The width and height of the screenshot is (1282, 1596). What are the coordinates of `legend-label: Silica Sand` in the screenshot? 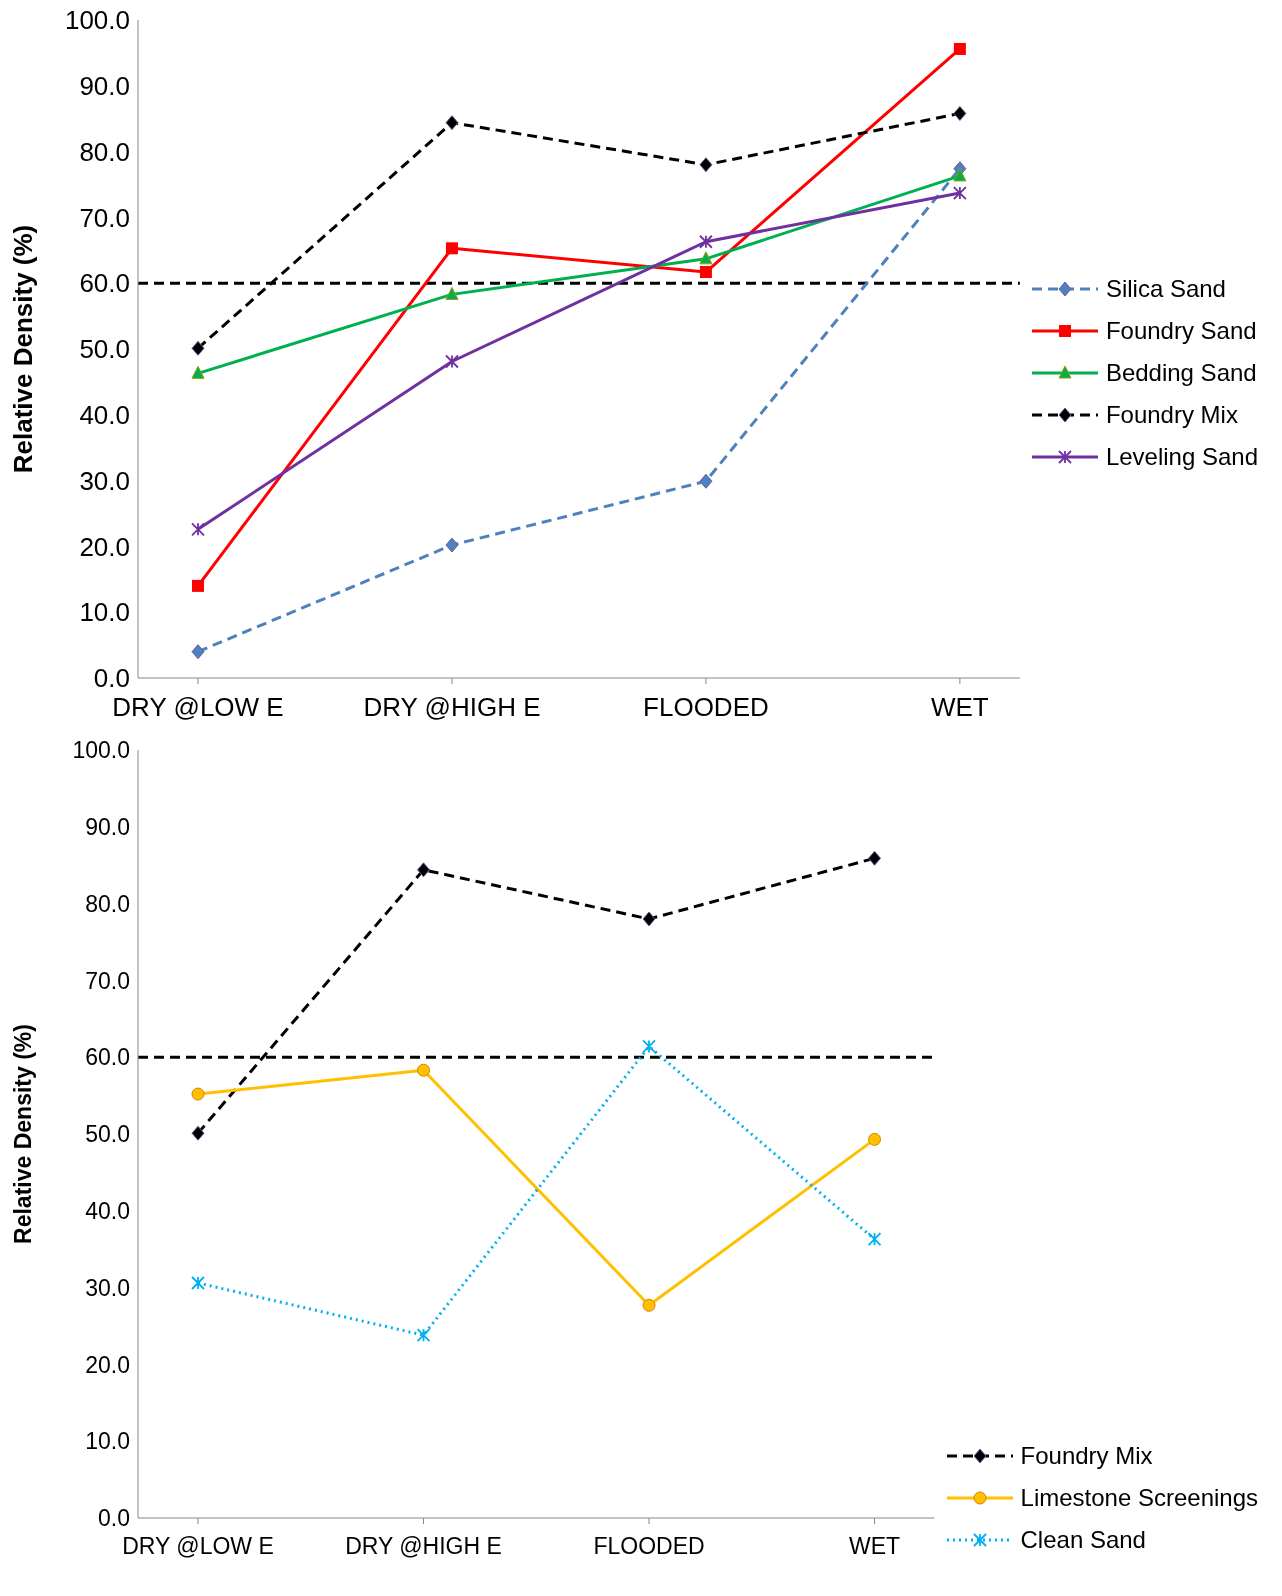 It's located at (1165, 289).